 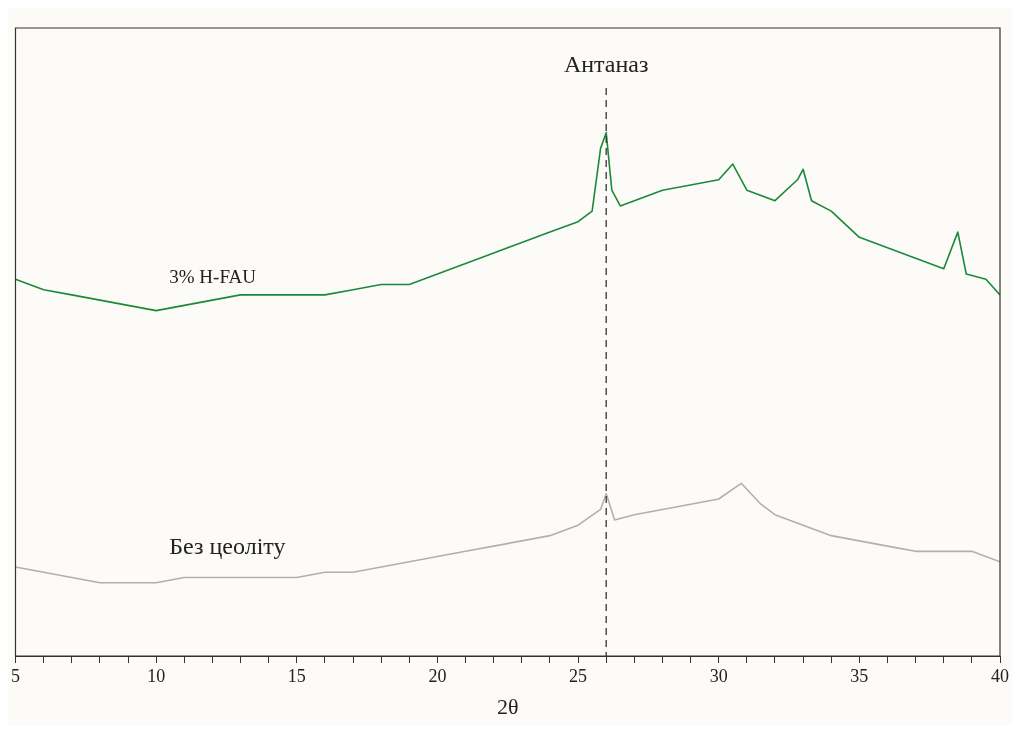 I want to click on ref-line-label: Антаназ, so click(x=606, y=64).